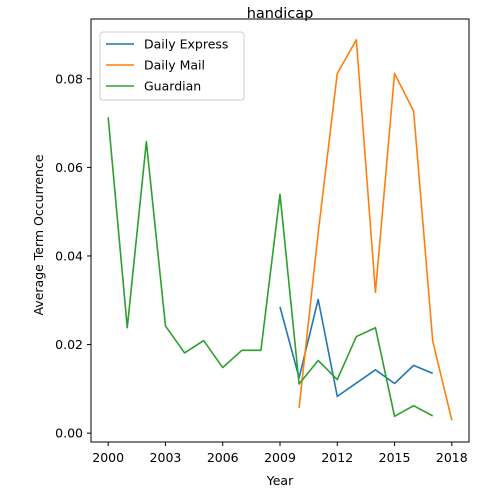  I want to click on x-tick-label: 2009, so click(280, 457).